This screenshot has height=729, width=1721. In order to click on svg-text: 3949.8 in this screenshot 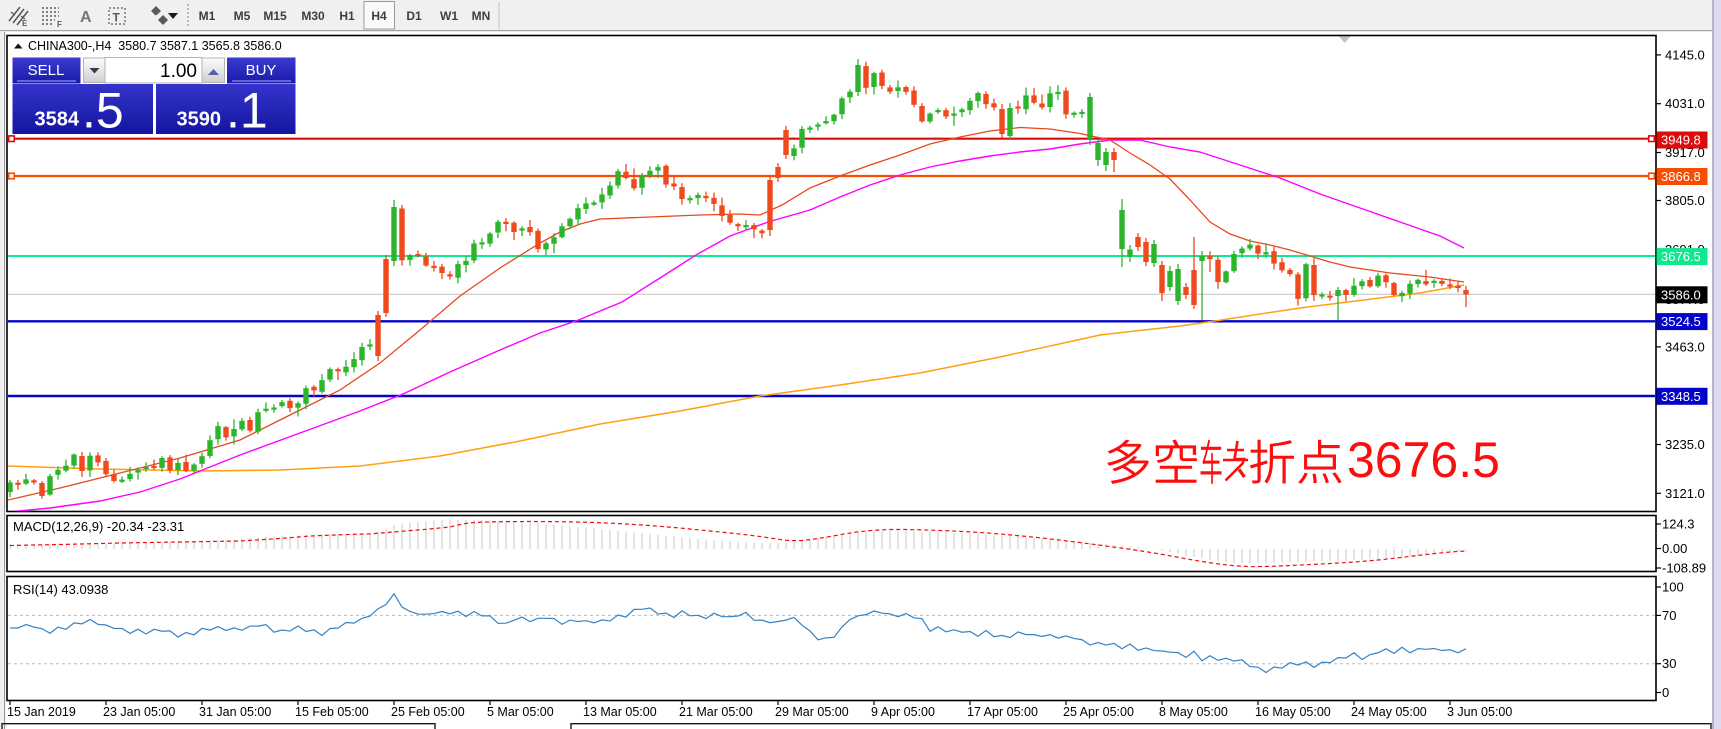, I will do `click(1681, 140)`.